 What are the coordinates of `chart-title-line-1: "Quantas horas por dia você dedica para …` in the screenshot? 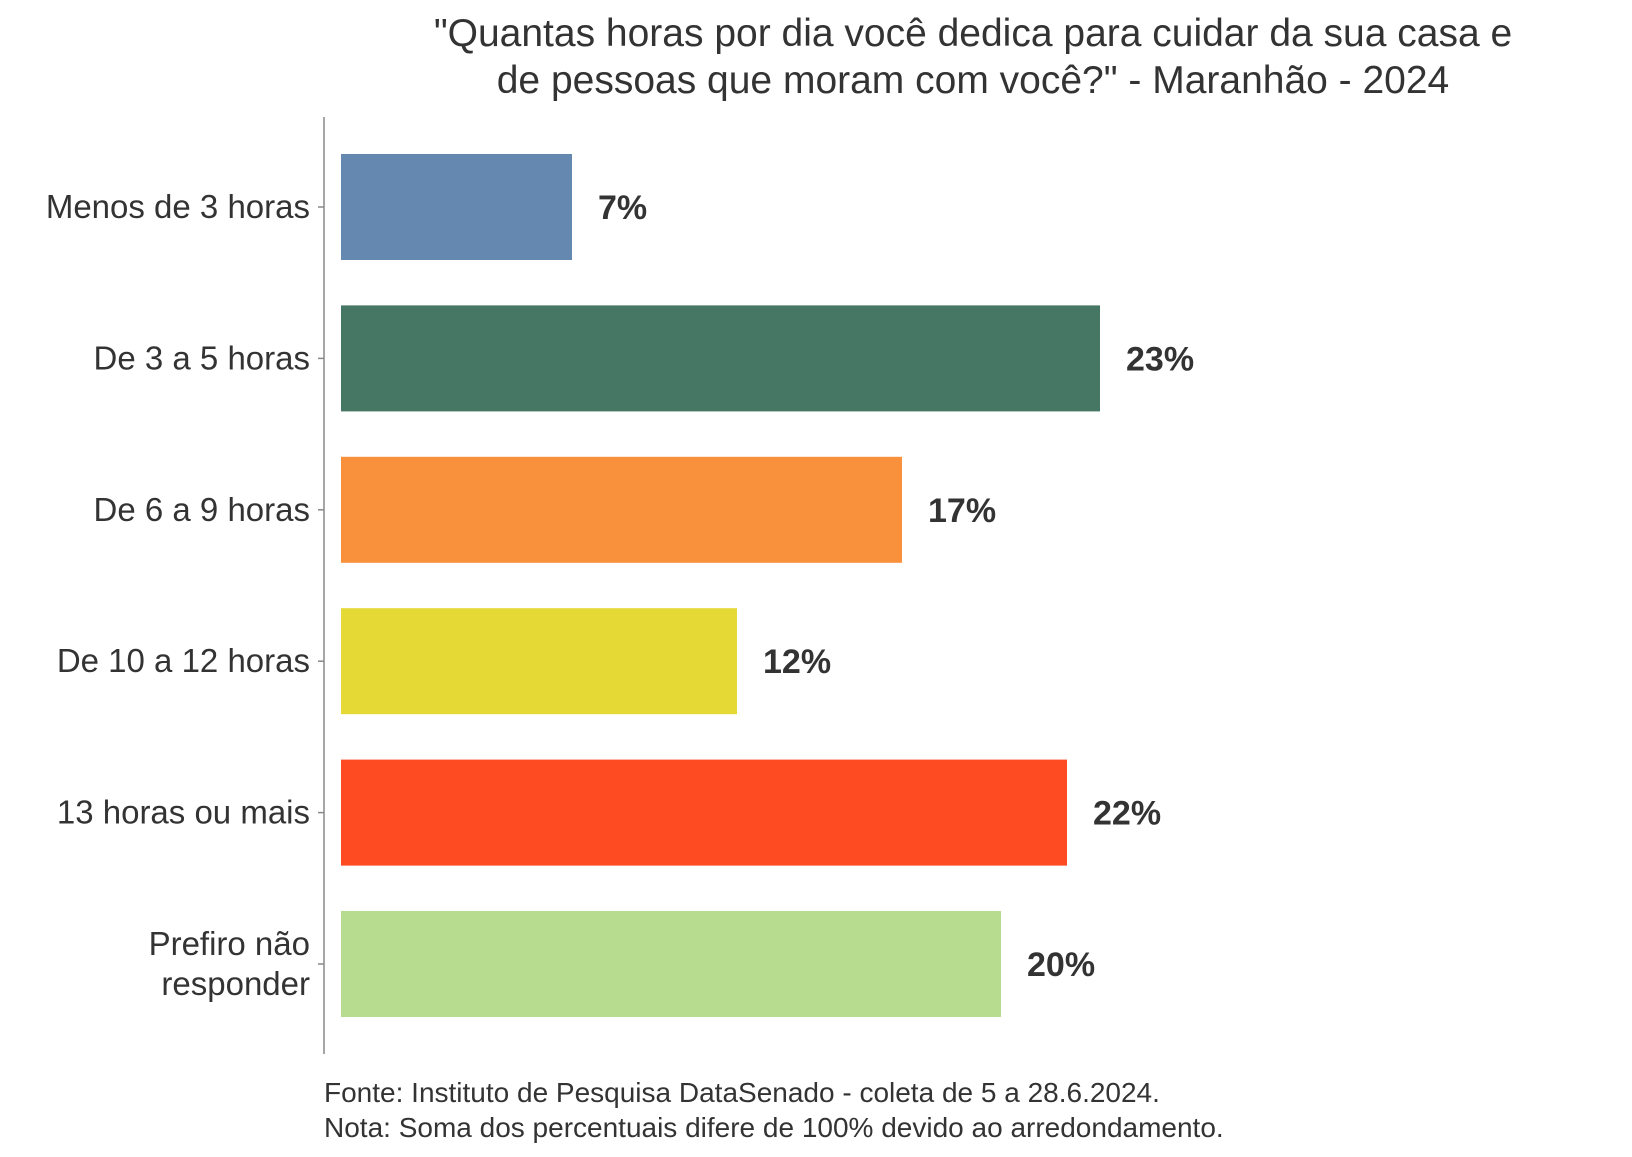 It's located at (973, 33).